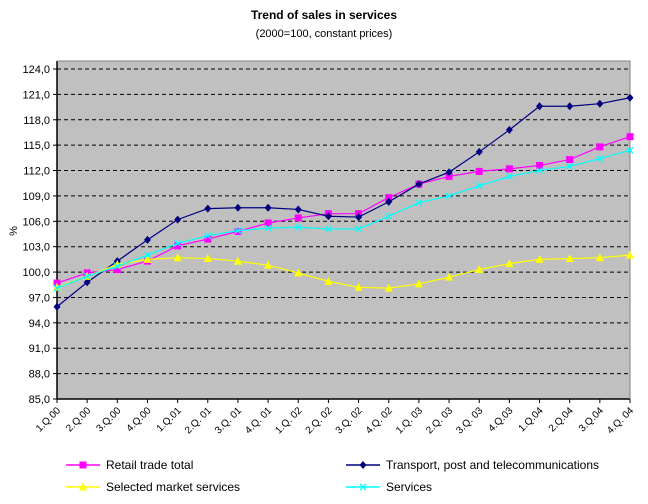 This screenshot has height=504, width=648. What do you see at coordinates (173, 487) in the screenshot?
I see `legend-label: Selected market services` at bounding box center [173, 487].